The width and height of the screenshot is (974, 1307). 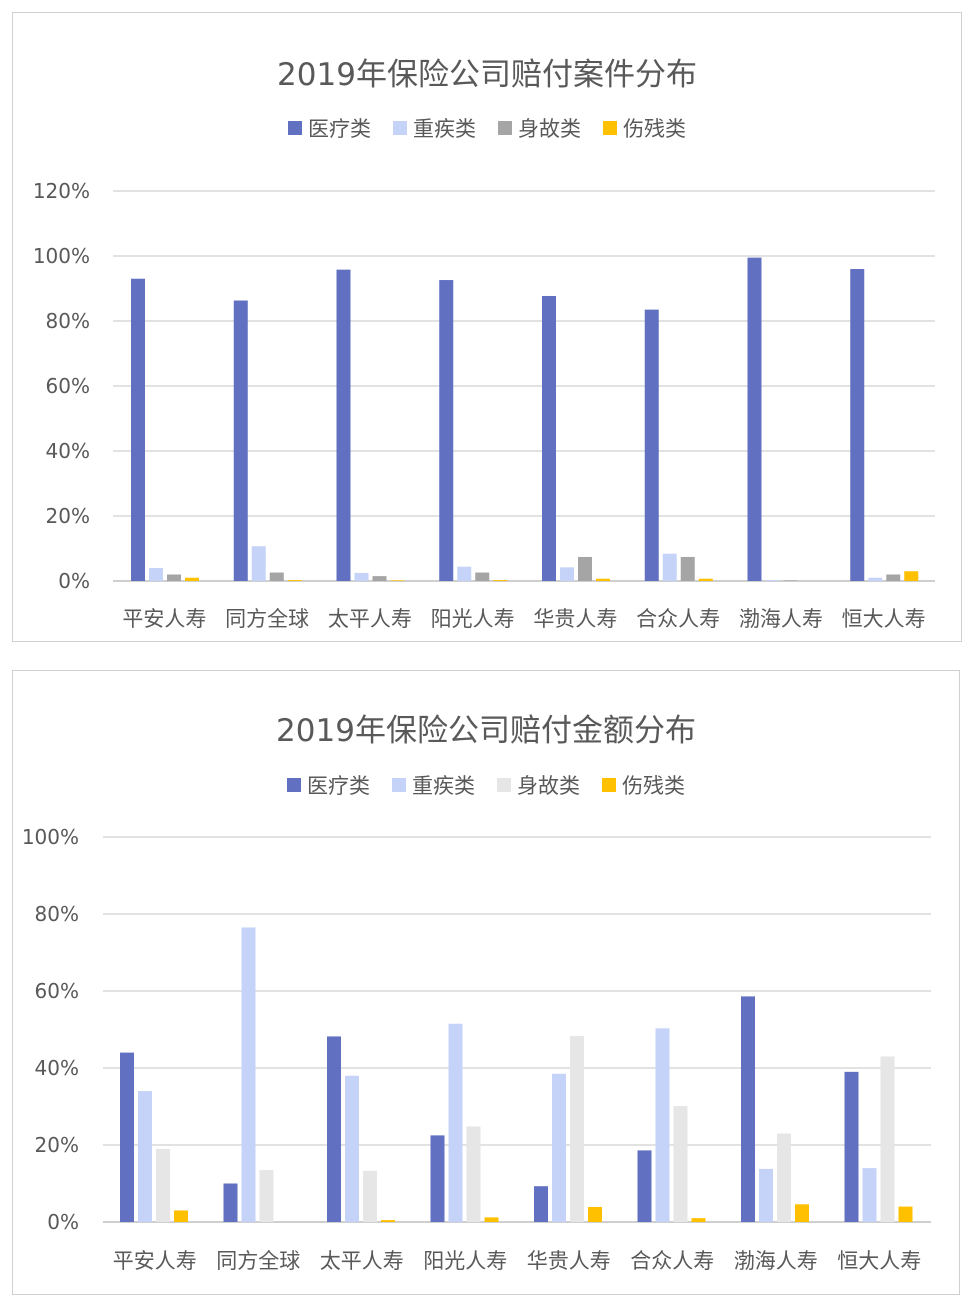 I want to click on legend-label: 重疾类, so click(x=444, y=129).